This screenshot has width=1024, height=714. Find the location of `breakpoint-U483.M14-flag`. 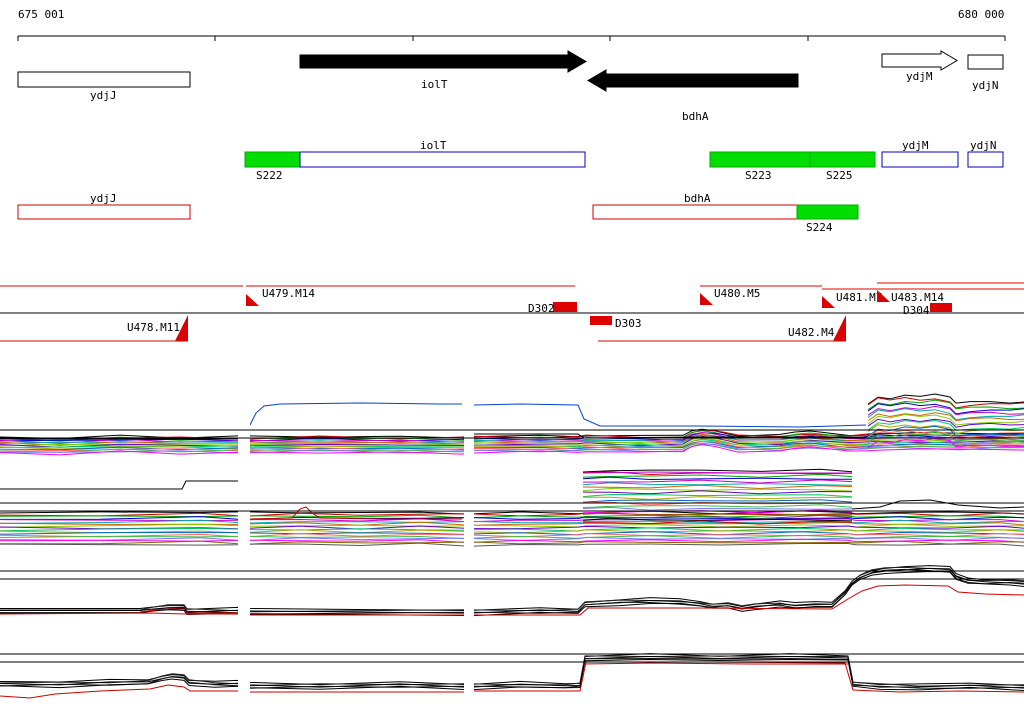

breakpoint-U483.M14-flag is located at coordinates (883, 296).